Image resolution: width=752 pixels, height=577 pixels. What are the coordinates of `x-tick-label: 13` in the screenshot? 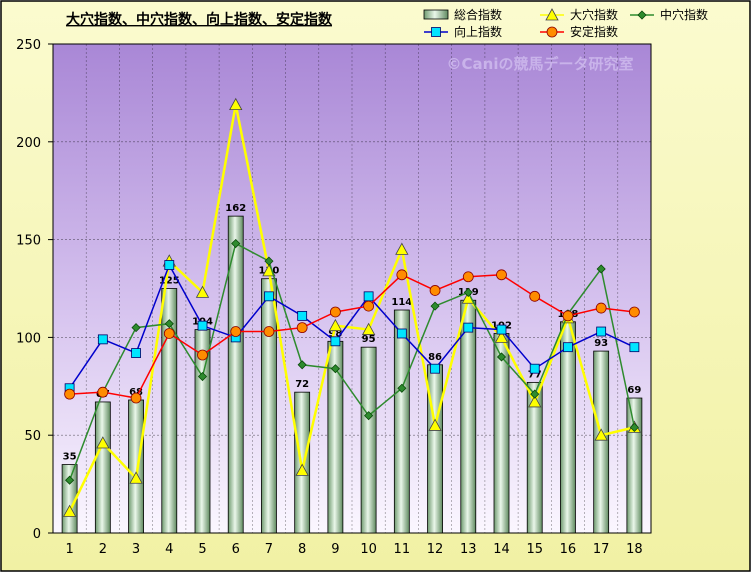 It's located at (468, 549).